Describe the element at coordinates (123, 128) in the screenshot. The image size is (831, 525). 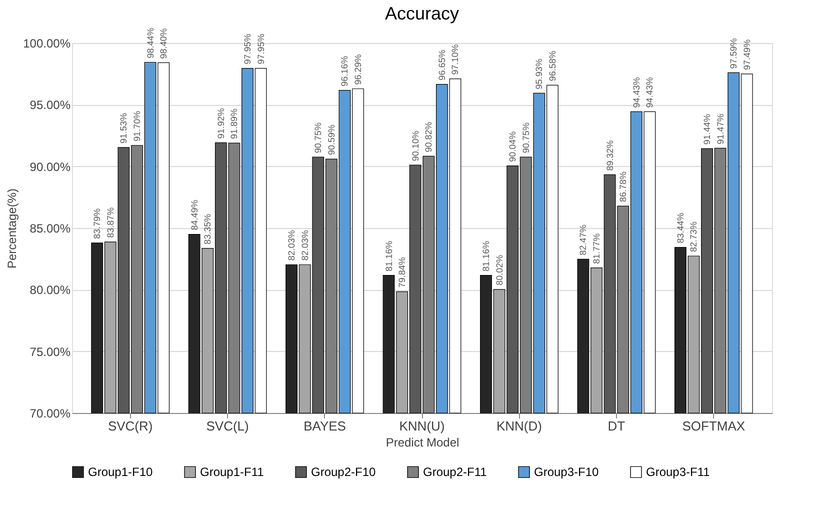
I see `data-label: 91.53%` at that location.